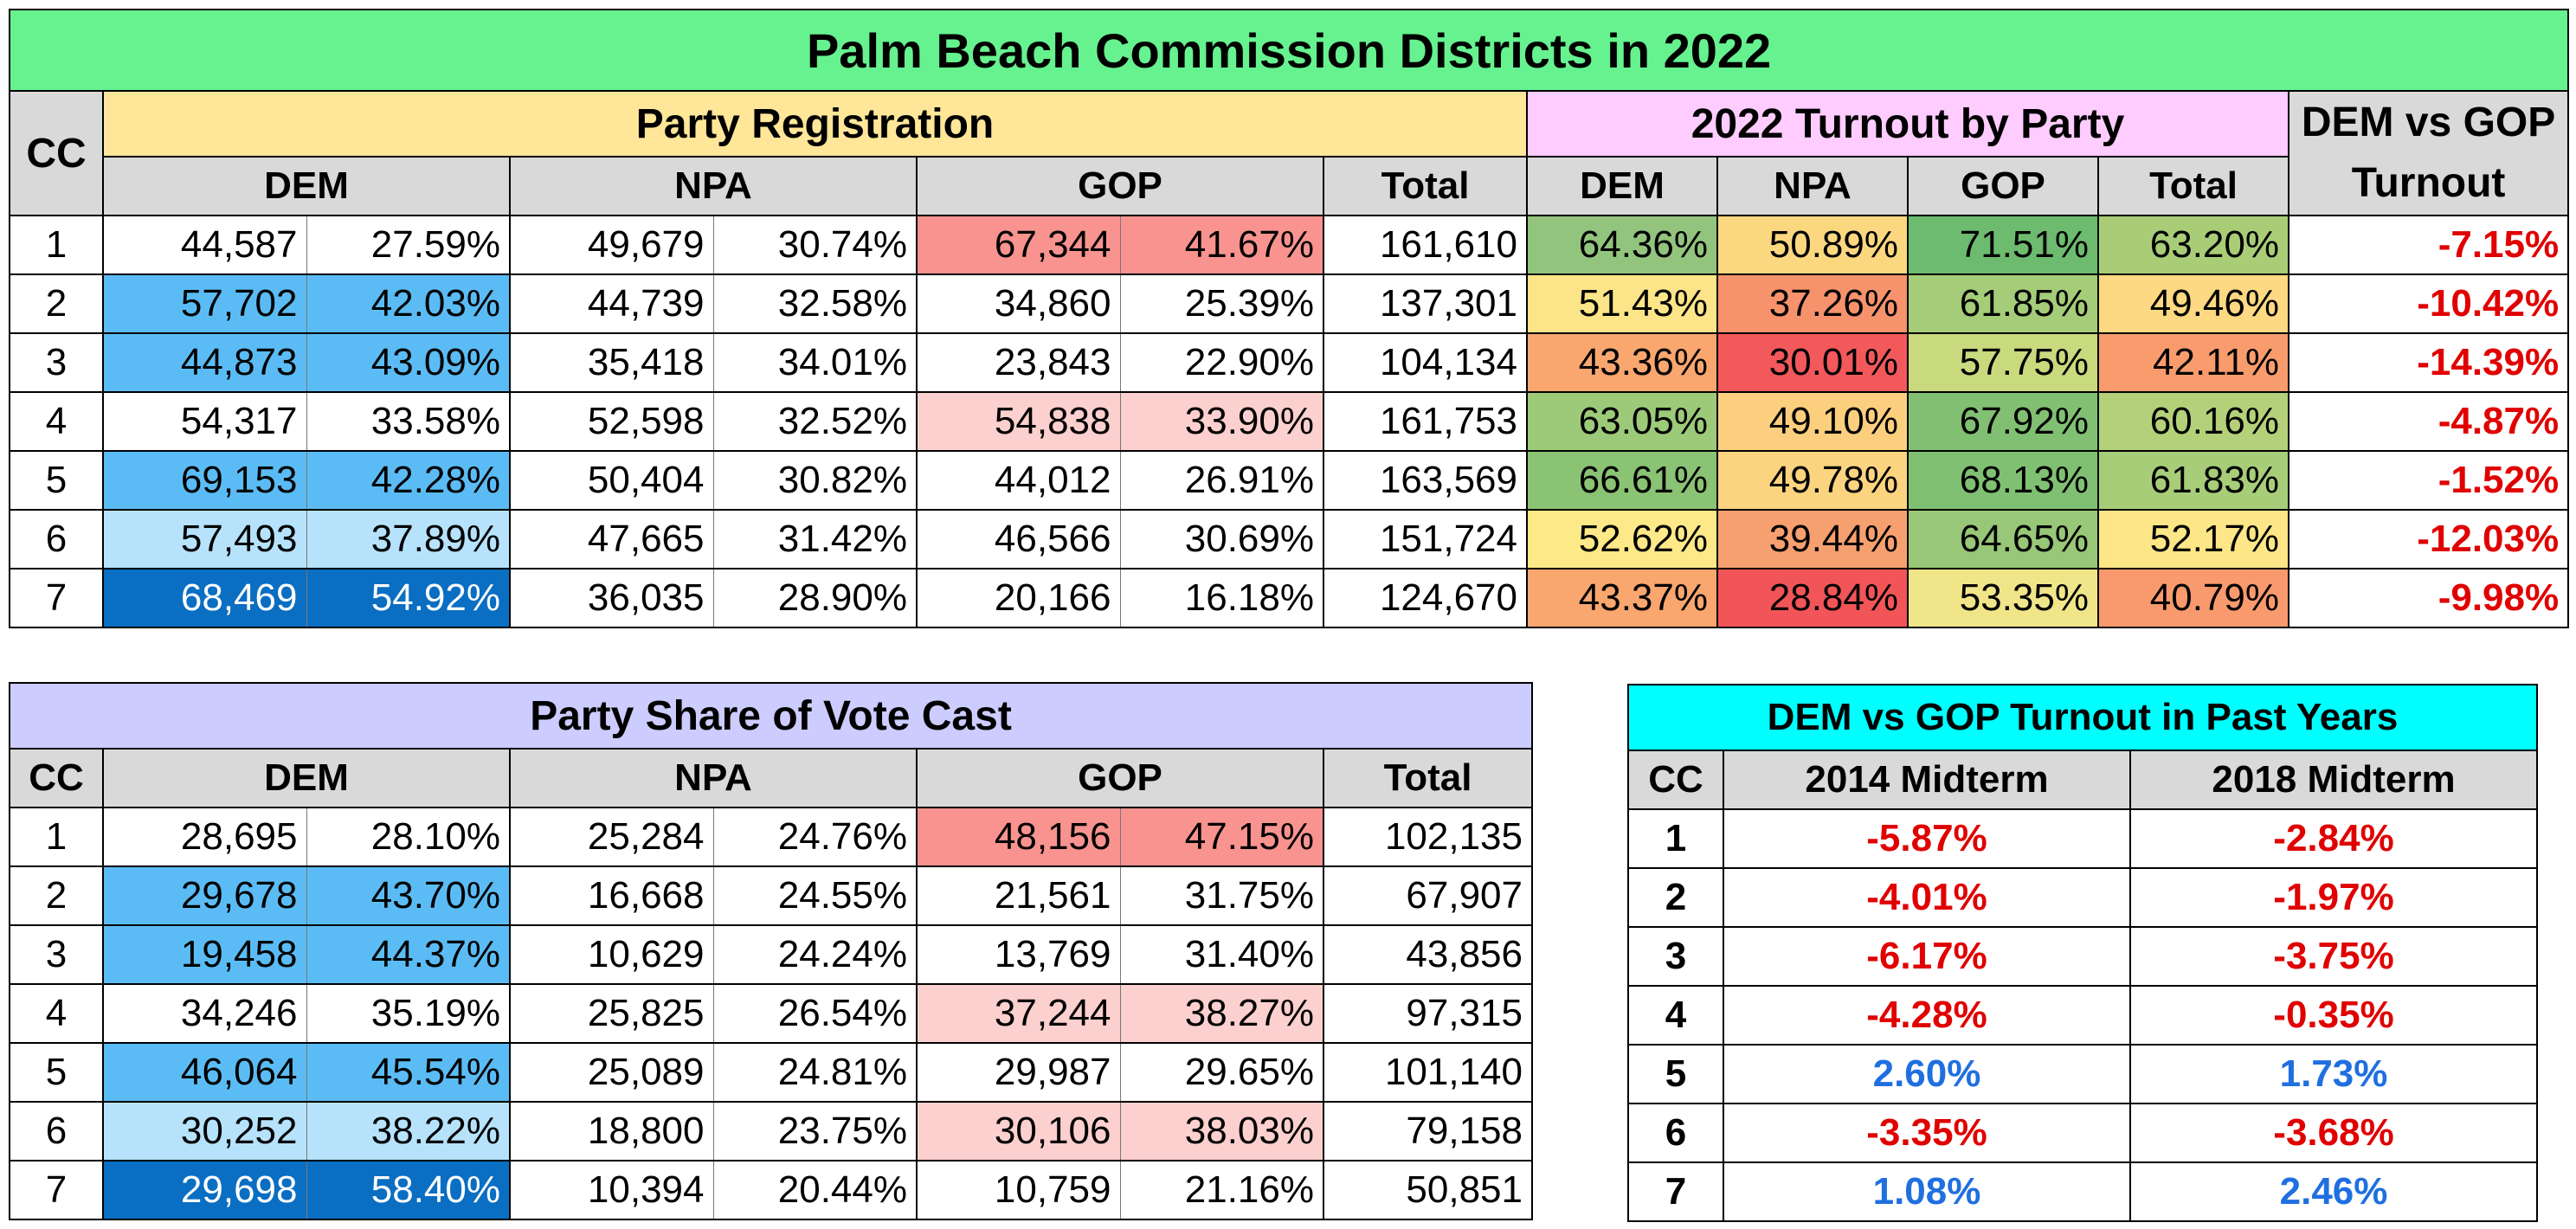 The height and width of the screenshot is (1229, 2576). Describe the element at coordinates (1622, 480) in the screenshot. I see `turnout-dem-cell: 66.61%` at that location.